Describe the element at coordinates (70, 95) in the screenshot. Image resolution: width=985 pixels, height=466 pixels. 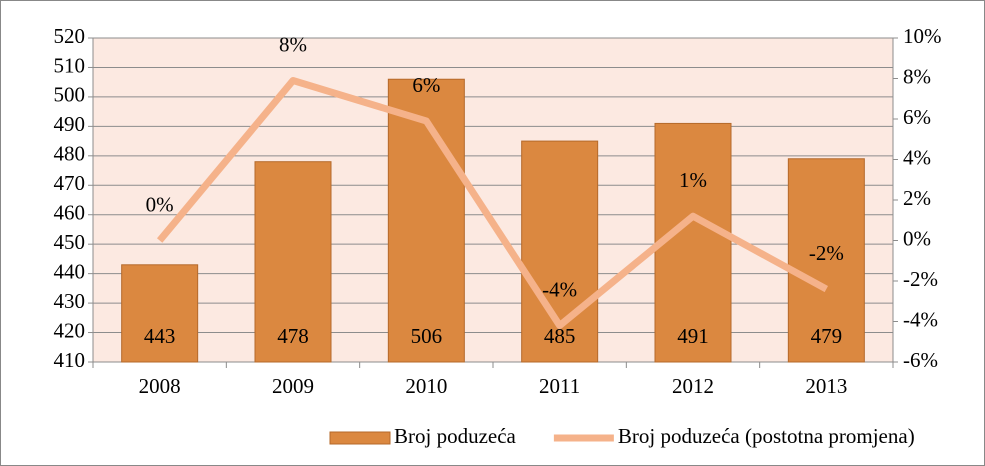
I see `y-tick-label: 500` at that location.